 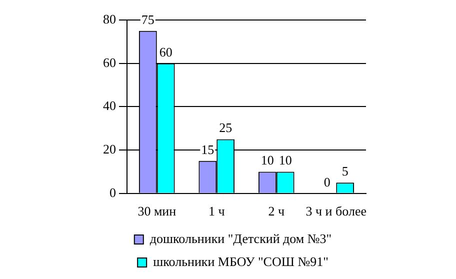 What do you see at coordinates (207, 149) in the screenshot?
I see `data-label: 15` at bounding box center [207, 149].